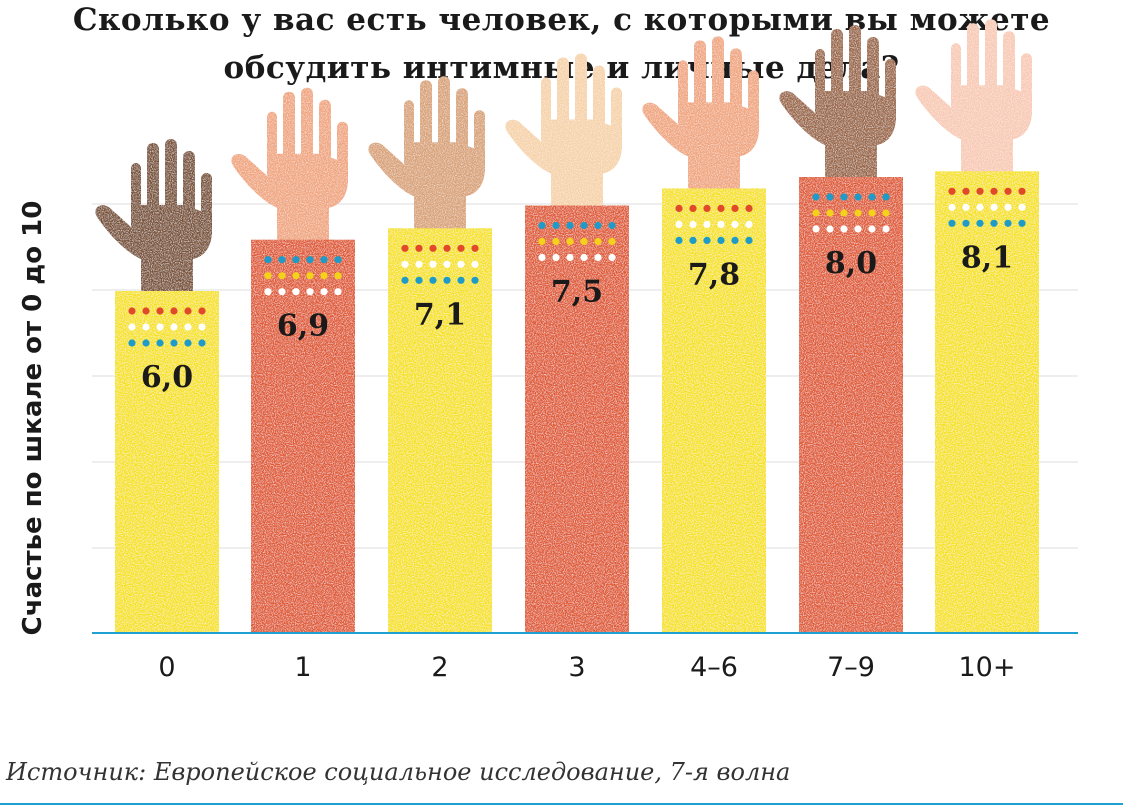 The image size is (1123, 810). What do you see at coordinates (704, 334) in the screenshot?
I see `bar-group-4–6: 7,8` at bounding box center [704, 334].